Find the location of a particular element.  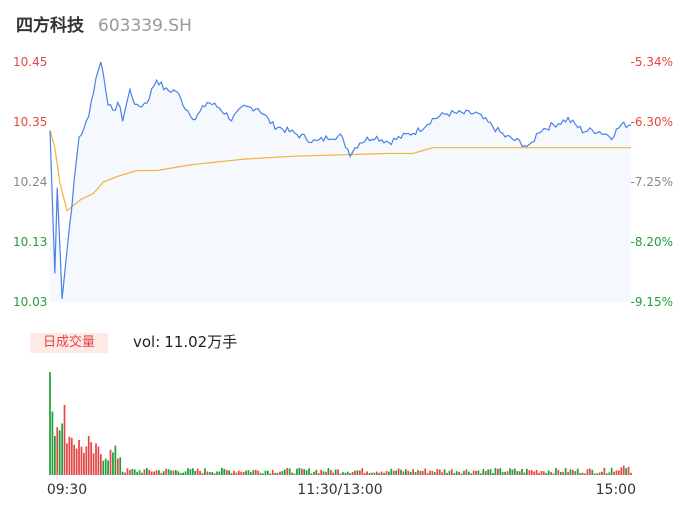

average-price-line is located at coordinates (340, 171).